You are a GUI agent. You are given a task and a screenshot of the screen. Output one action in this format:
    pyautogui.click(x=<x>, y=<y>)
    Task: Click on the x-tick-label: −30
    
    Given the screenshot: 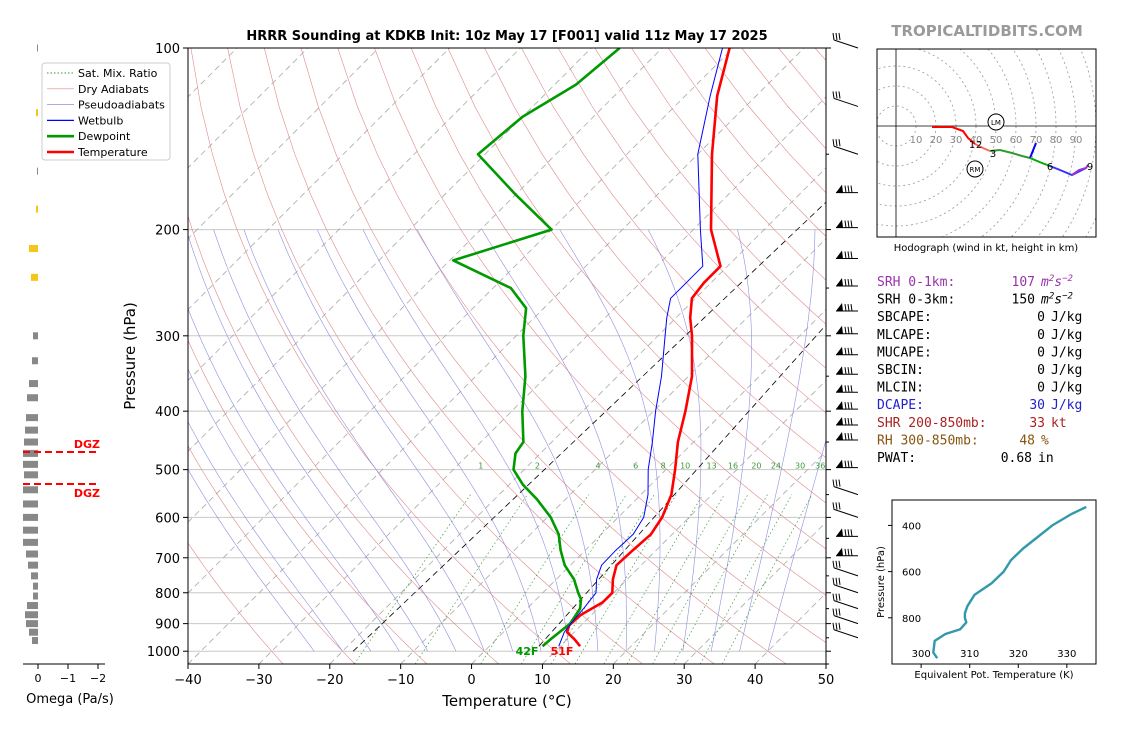 What is the action you would take?
    pyautogui.click(x=258, y=680)
    